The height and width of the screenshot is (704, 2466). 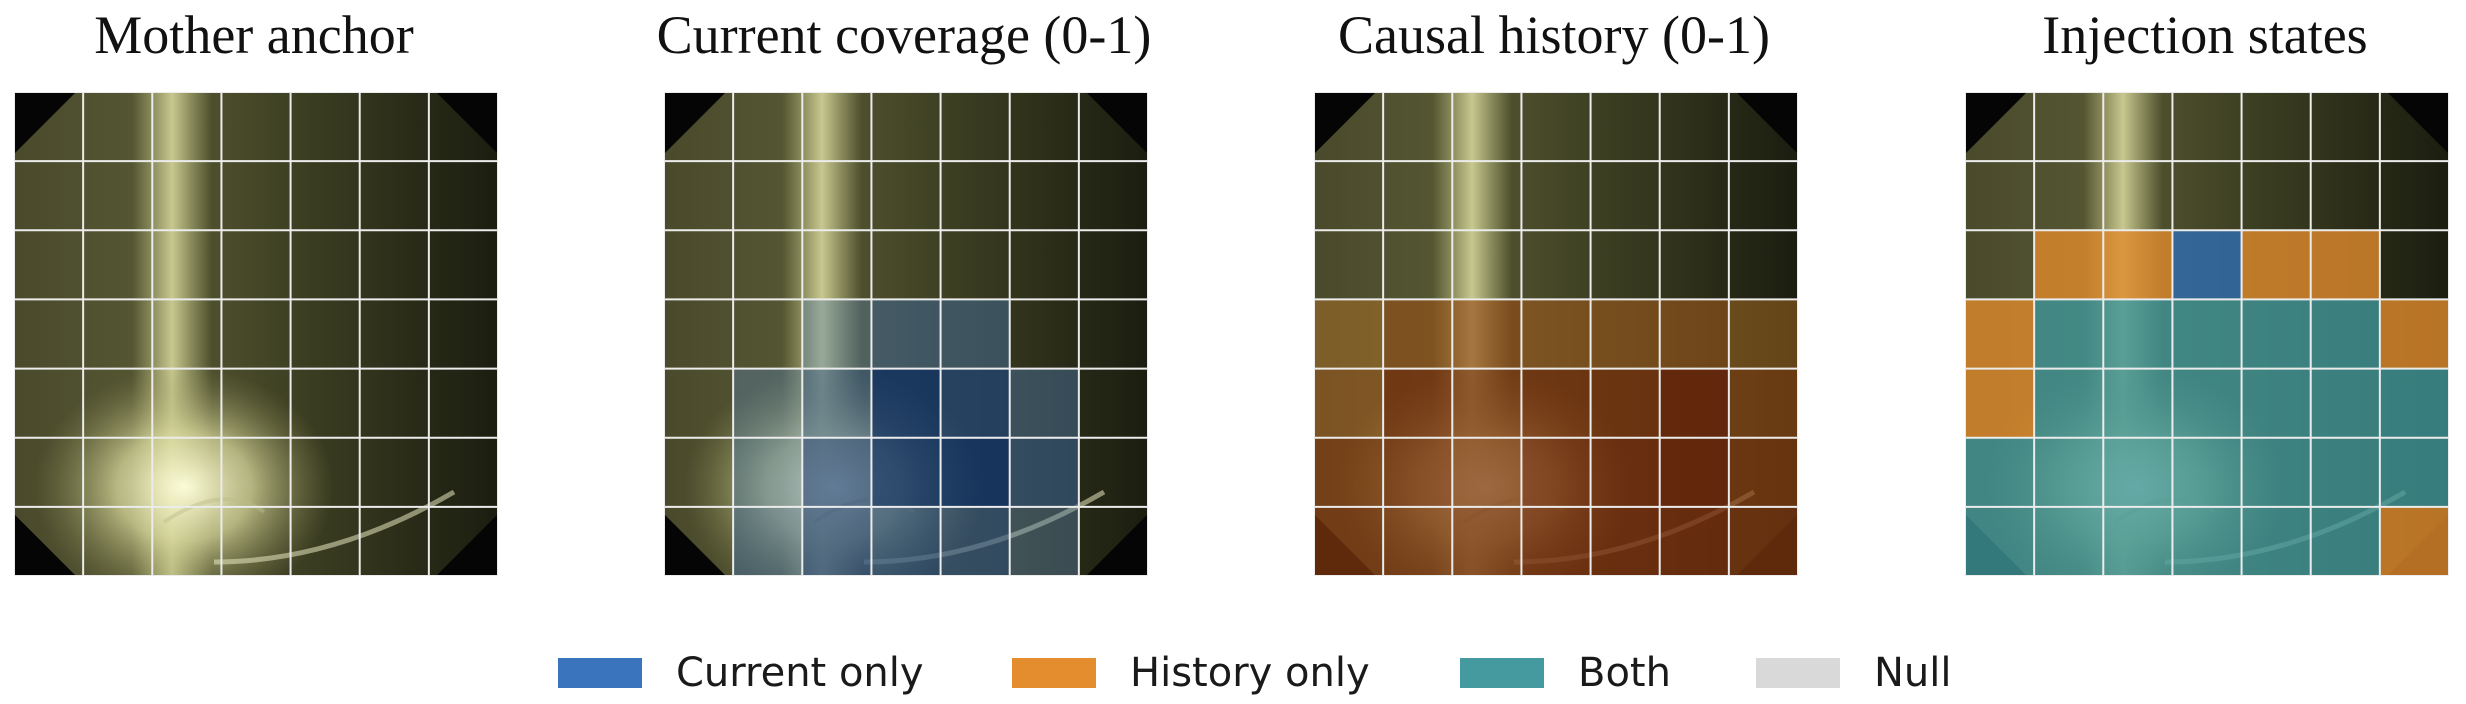 I want to click on light-glow, so click(x=184, y=471).